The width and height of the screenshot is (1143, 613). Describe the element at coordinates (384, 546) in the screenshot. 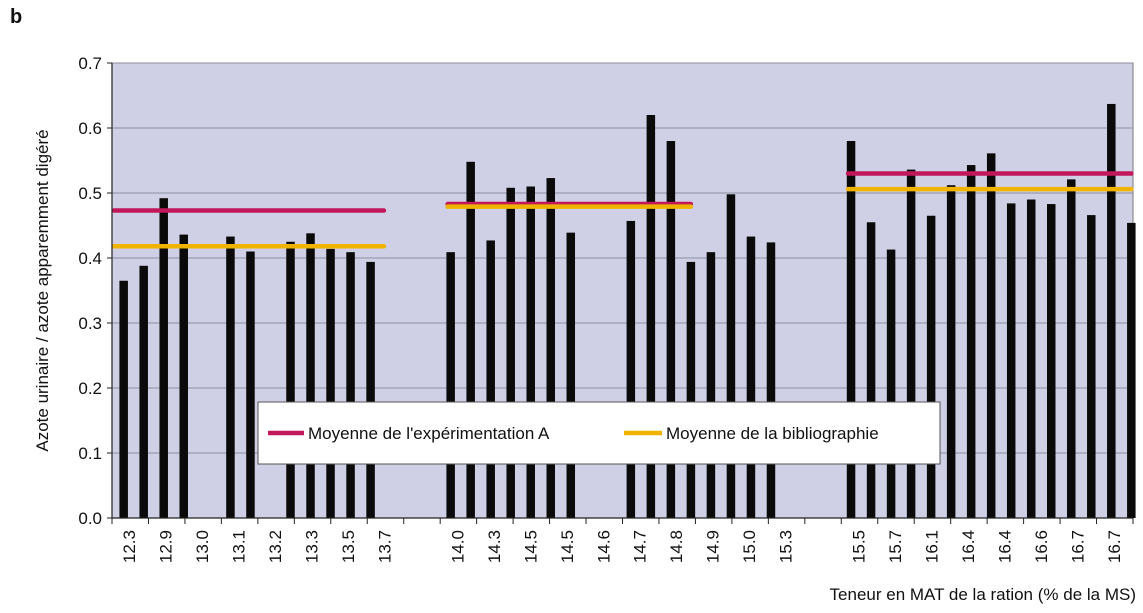

I see `x-tick-label: 13.7` at that location.